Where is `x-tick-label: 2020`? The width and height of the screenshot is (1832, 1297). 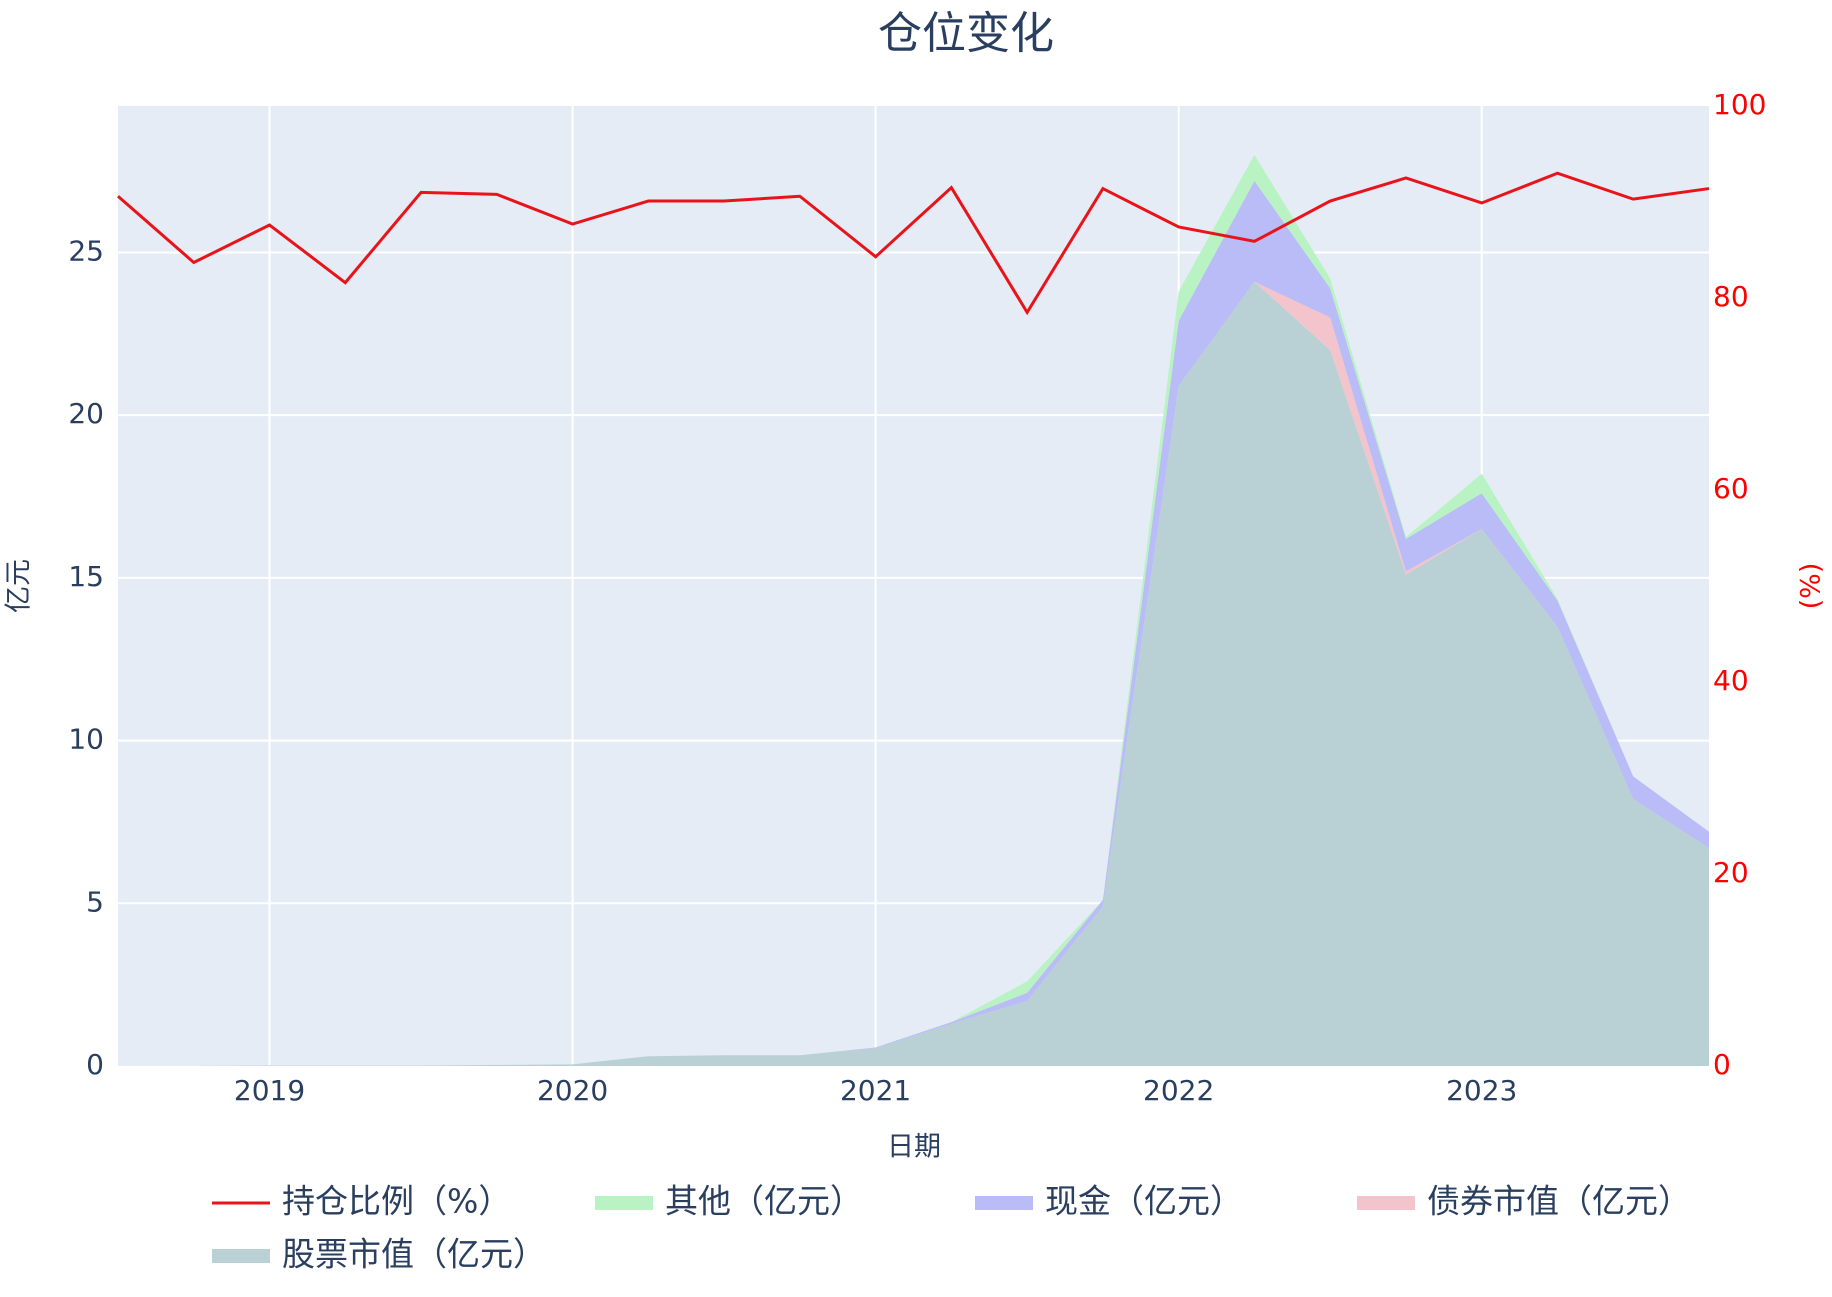 x-tick-label: 2020 is located at coordinates (572, 1090).